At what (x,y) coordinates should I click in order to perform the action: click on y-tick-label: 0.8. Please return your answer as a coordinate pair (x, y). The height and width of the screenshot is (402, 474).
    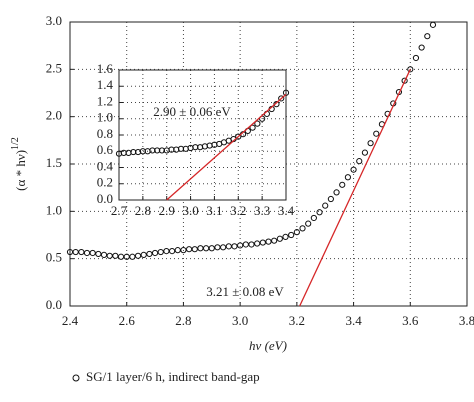
    Looking at the image, I should click on (105, 133).